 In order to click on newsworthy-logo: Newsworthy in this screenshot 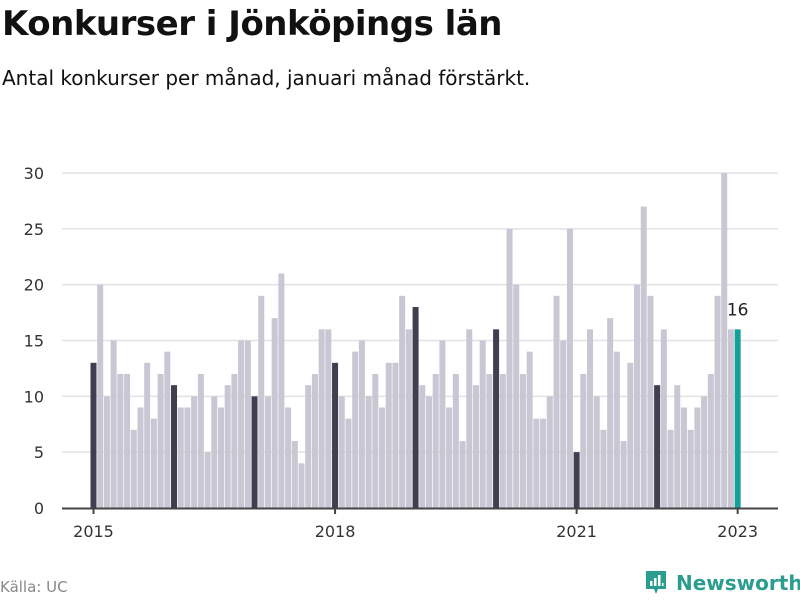, I will do `click(722, 583)`.